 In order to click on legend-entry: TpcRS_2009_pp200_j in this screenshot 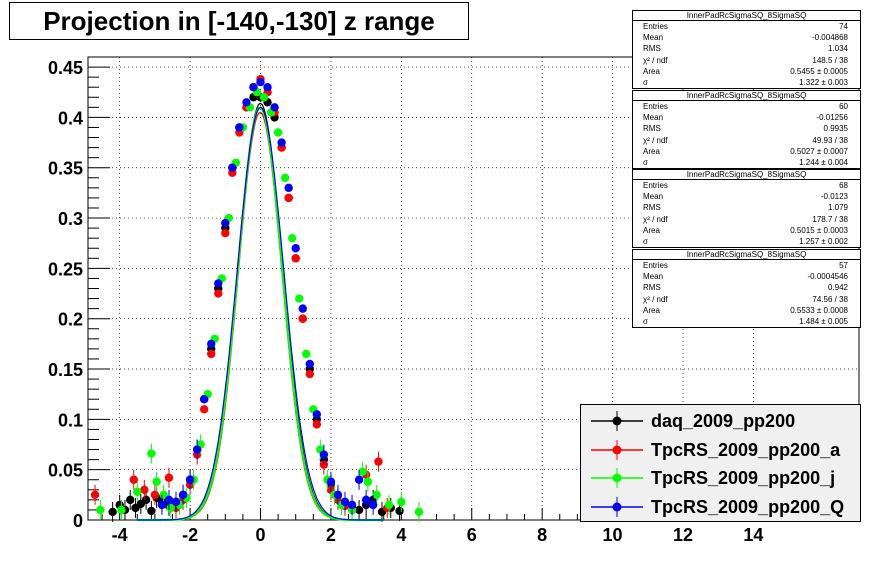, I will do `click(720, 478)`.